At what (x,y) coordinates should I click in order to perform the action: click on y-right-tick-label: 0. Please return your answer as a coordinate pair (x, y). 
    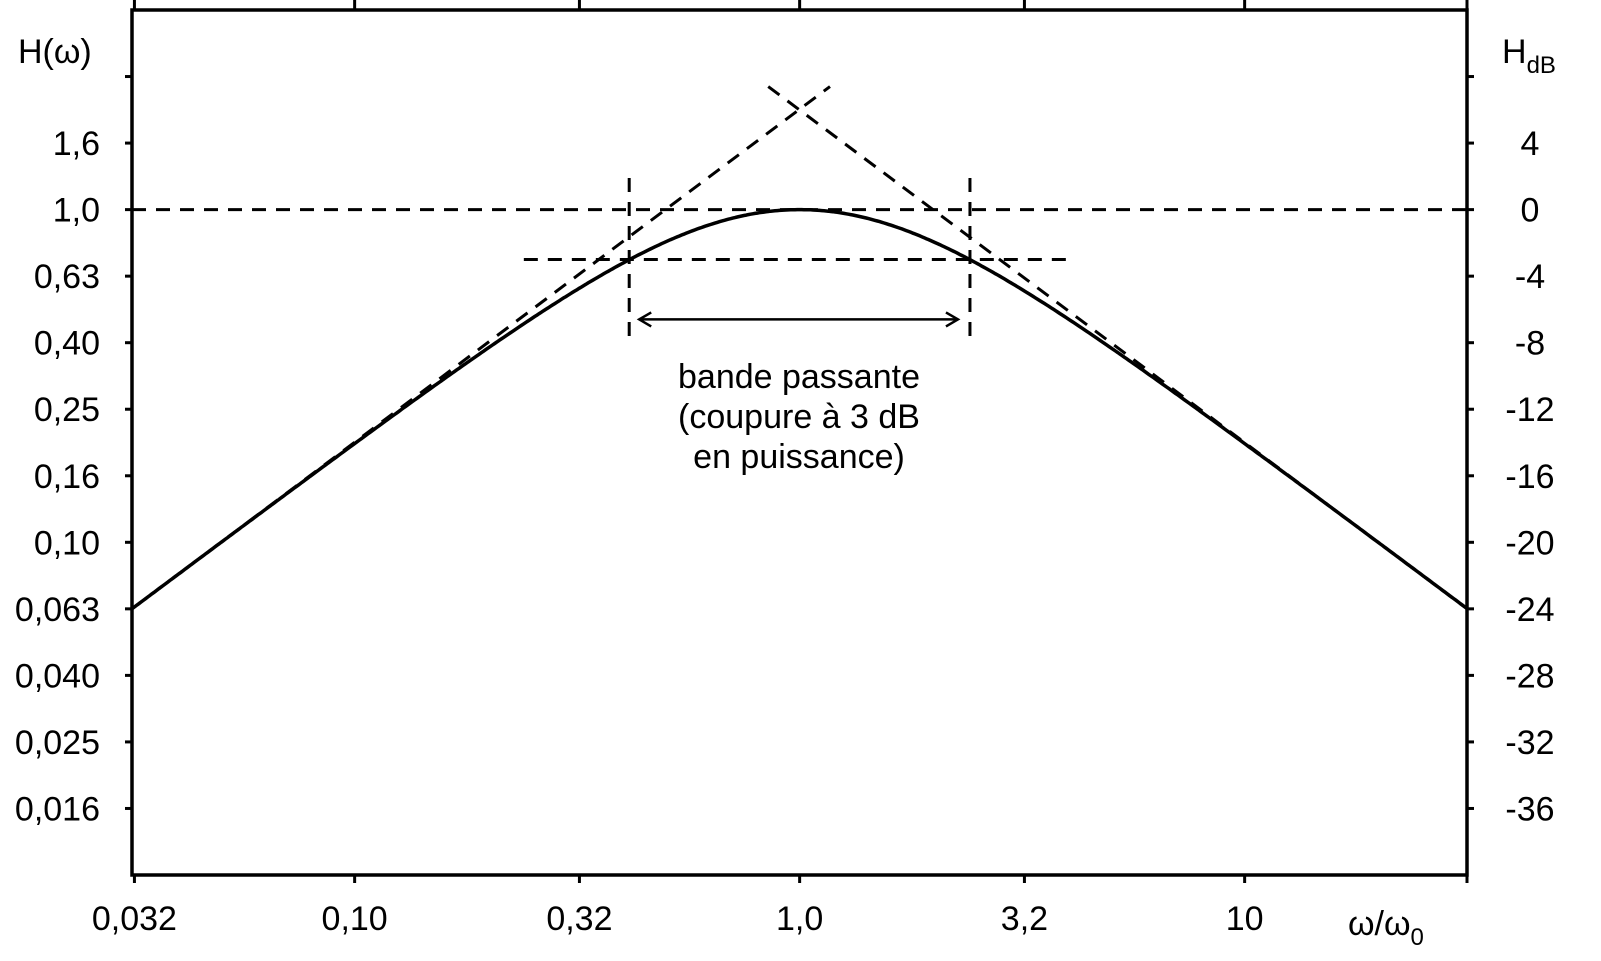
    Looking at the image, I should click on (1530, 211).